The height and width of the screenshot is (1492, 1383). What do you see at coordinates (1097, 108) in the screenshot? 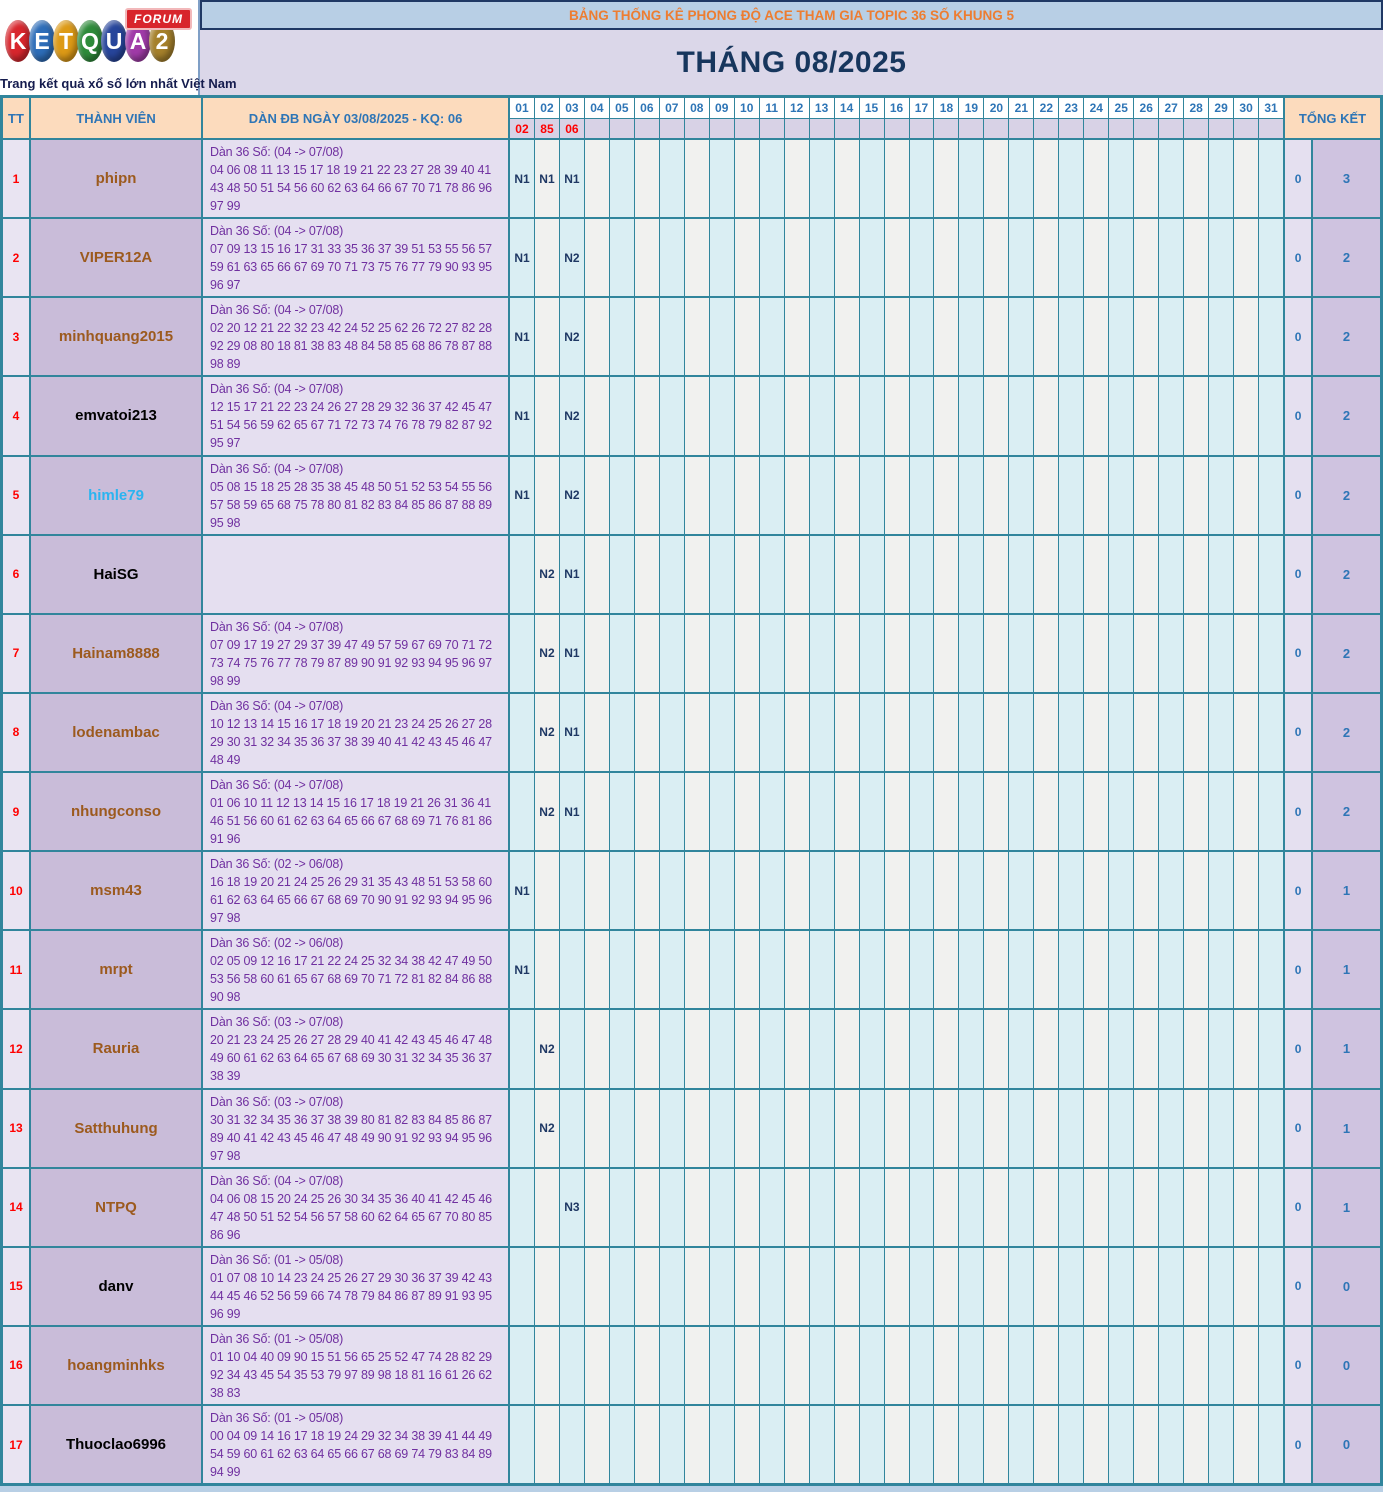
I see `day-header-cell: 24` at bounding box center [1097, 108].